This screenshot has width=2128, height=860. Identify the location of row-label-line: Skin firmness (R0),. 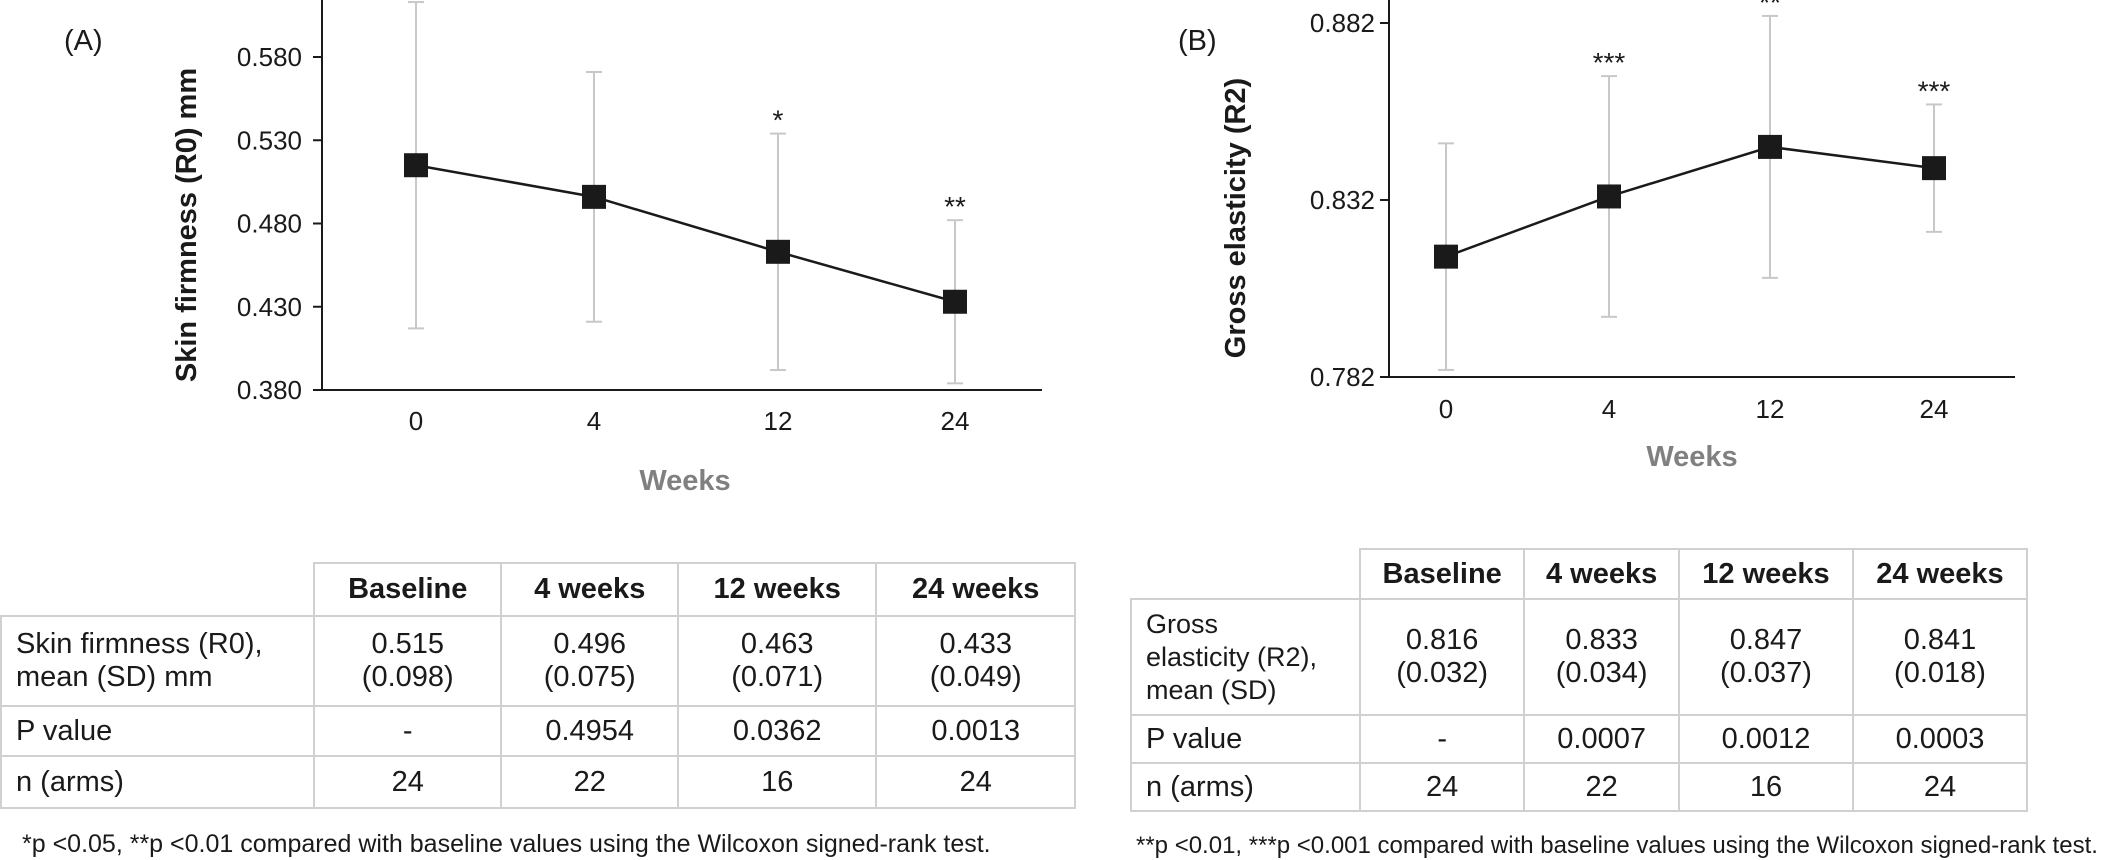
(139, 644).